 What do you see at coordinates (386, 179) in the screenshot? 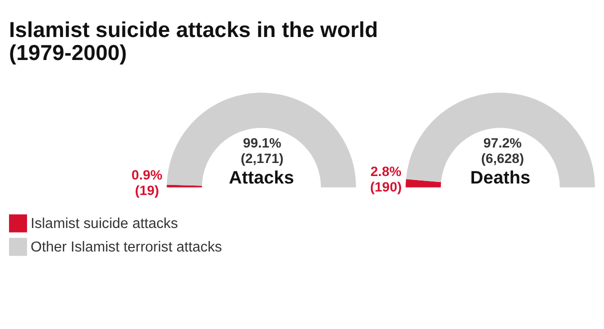
I see `data-label: 2.8% (190)` at bounding box center [386, 179].